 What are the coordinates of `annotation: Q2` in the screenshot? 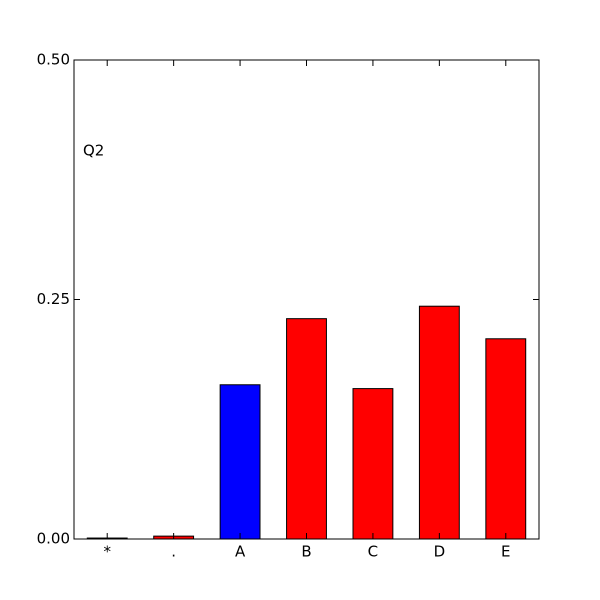 It's located at (93, 151).